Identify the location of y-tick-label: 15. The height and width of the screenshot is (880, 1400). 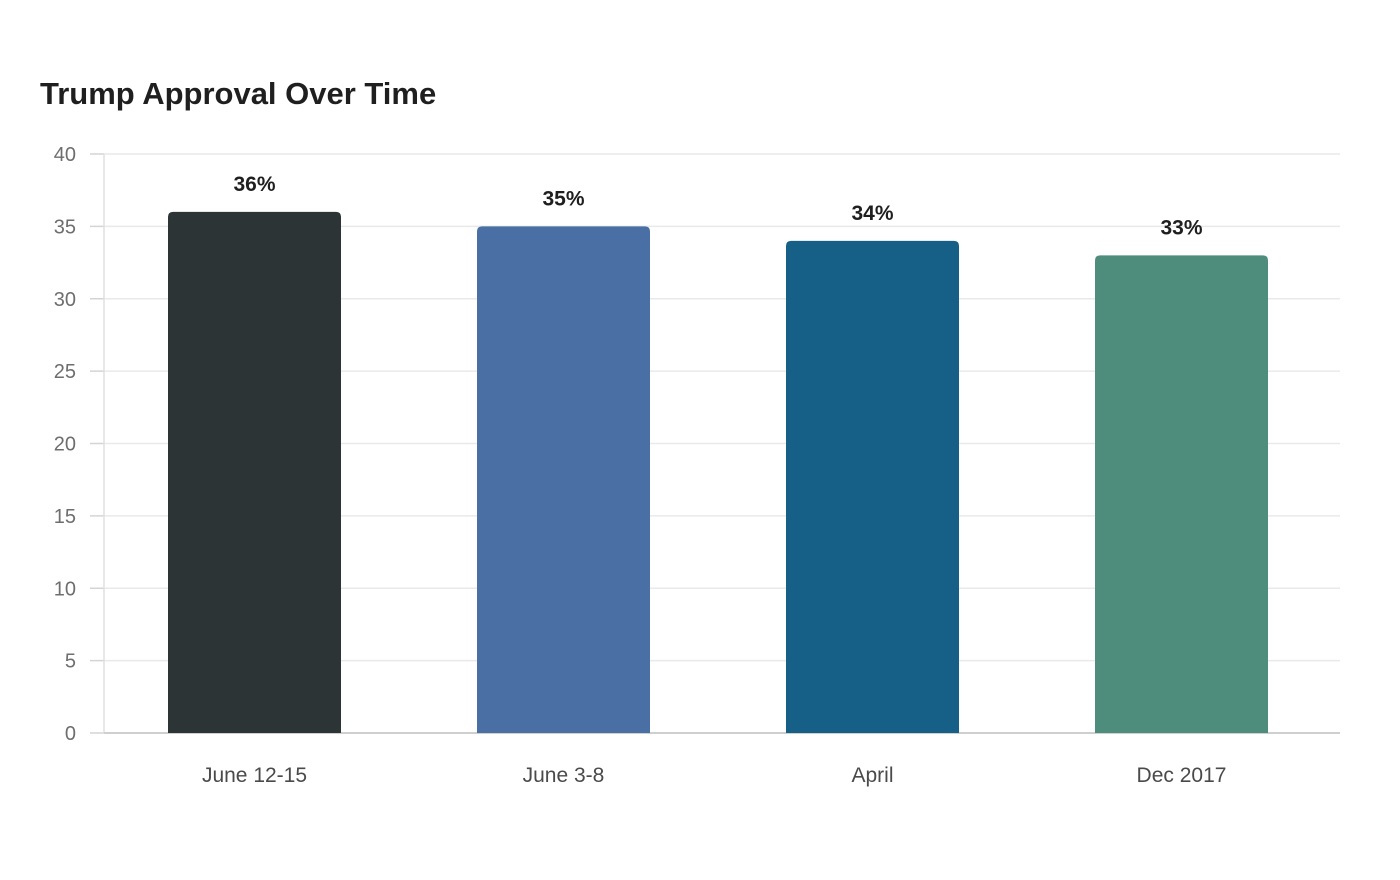
(65, 517).